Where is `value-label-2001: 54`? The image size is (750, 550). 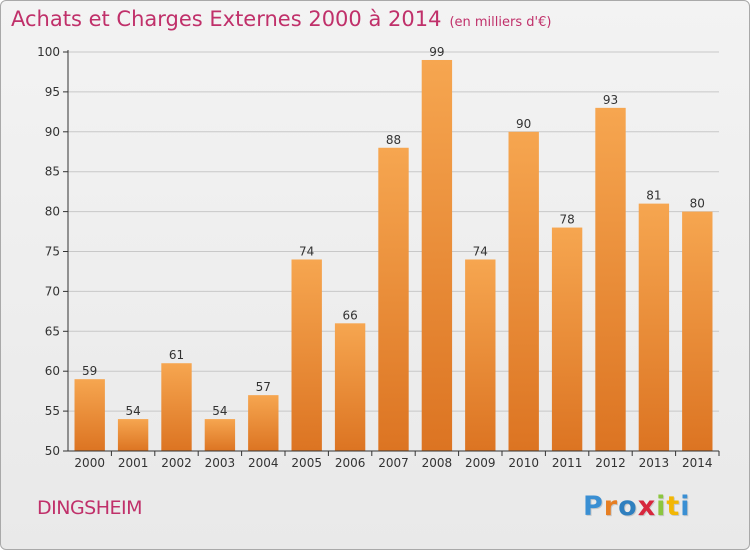
value-label-2001: 54 is located at coordinates (132, 411).